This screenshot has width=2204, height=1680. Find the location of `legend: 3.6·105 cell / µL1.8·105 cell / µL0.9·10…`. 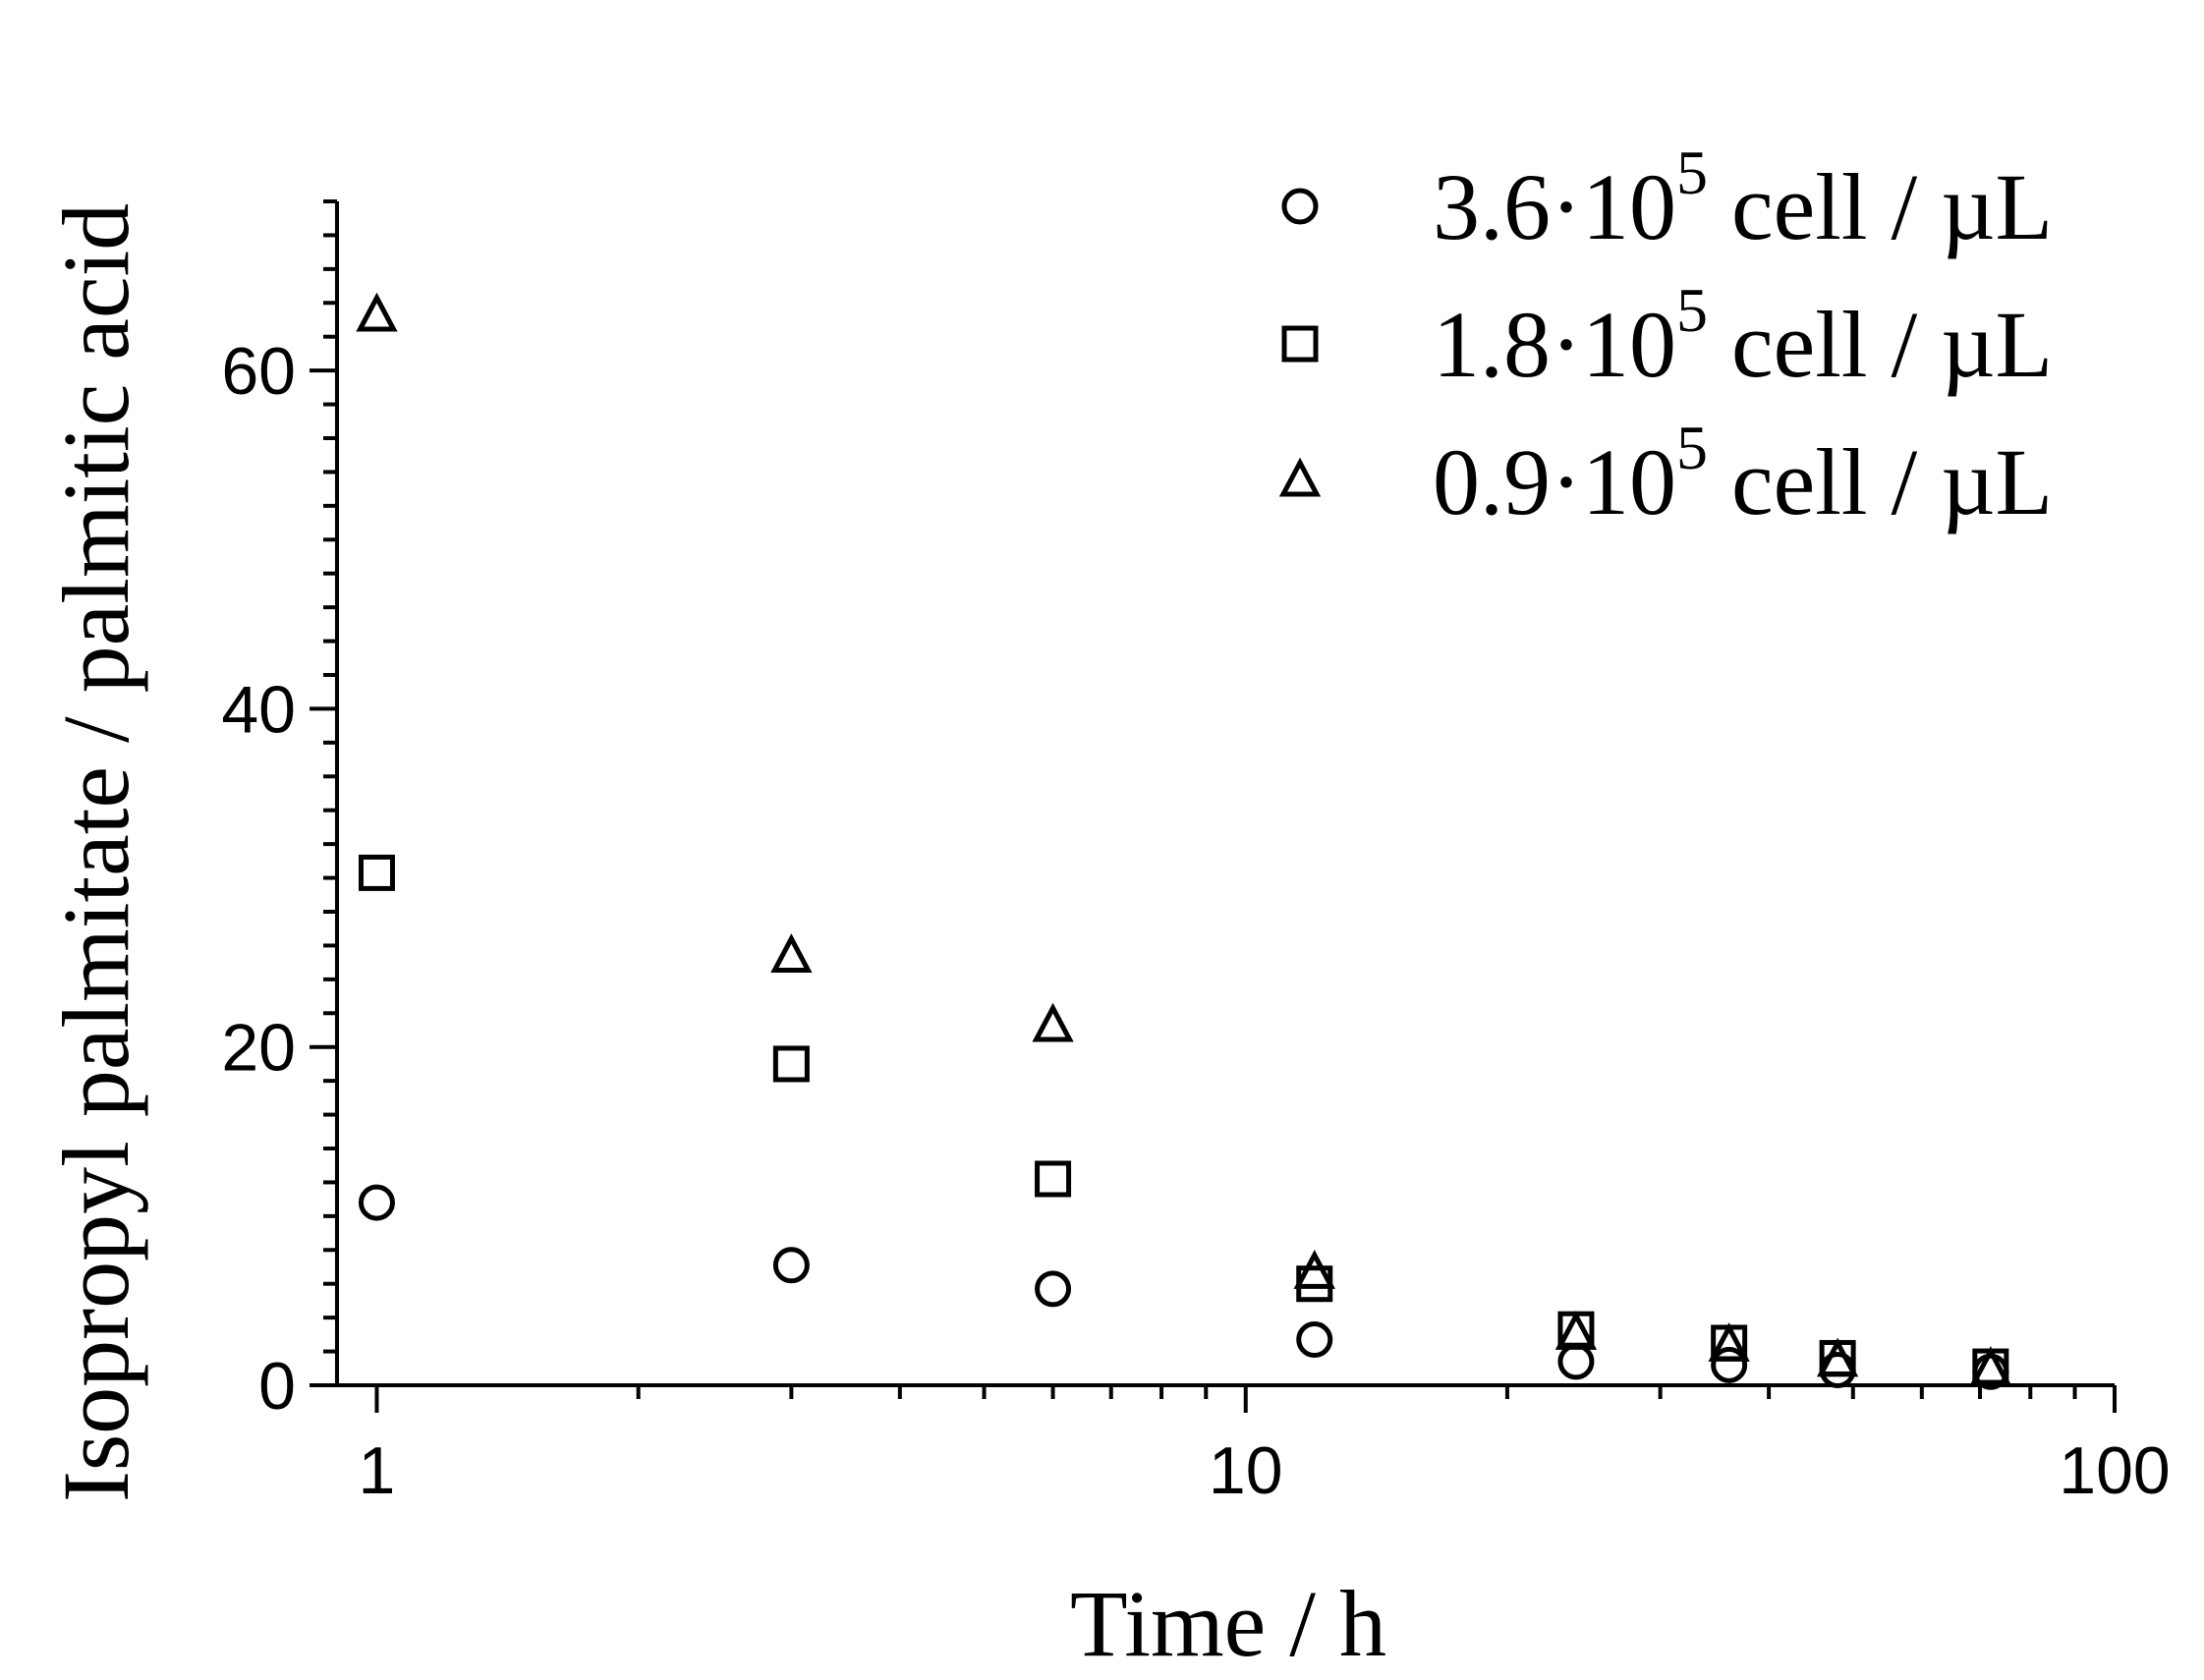

legend: 3.6·105 cell / µL1.8·105 cell / µL0.9·10… is located at coordinates (1665, 336).